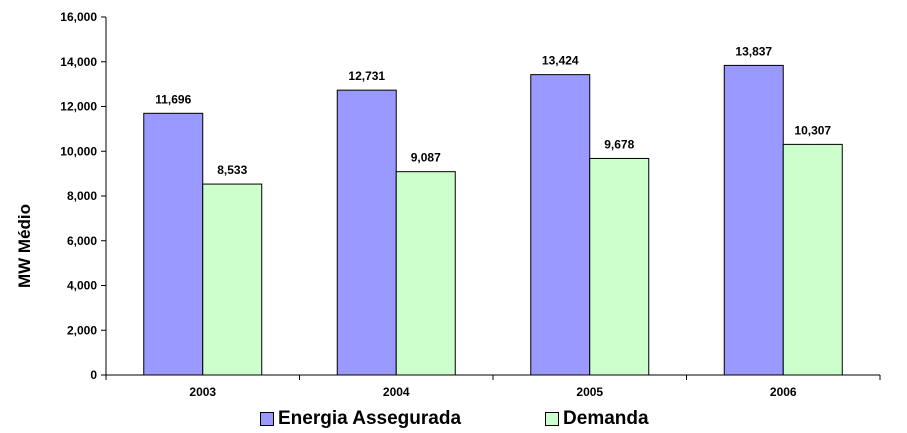  Describe the element at coordinates (396, 392) in the screenshot. I see `x-tick-label: 2004` at that location.